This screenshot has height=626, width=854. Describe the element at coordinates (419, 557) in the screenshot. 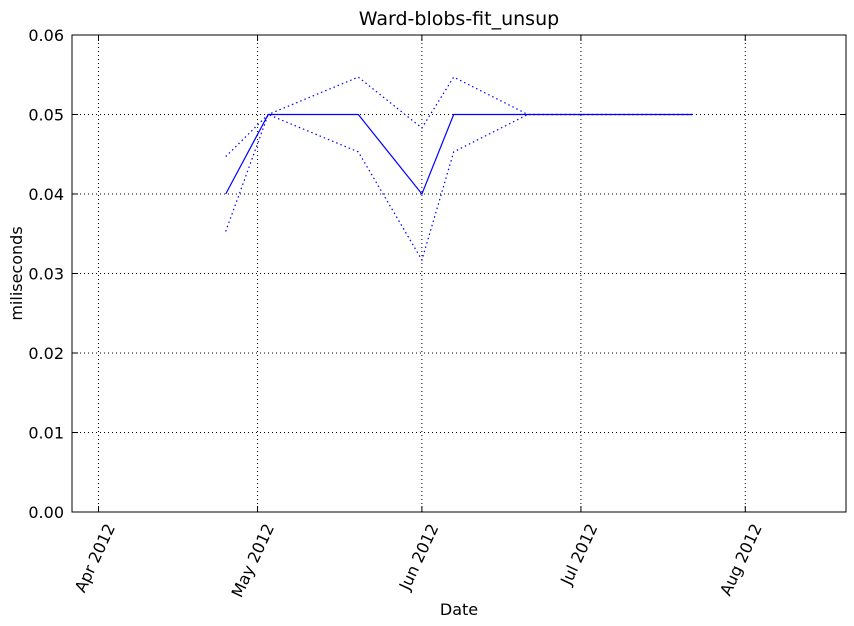

I see `x-tick-label: Jun 2012` at that location.